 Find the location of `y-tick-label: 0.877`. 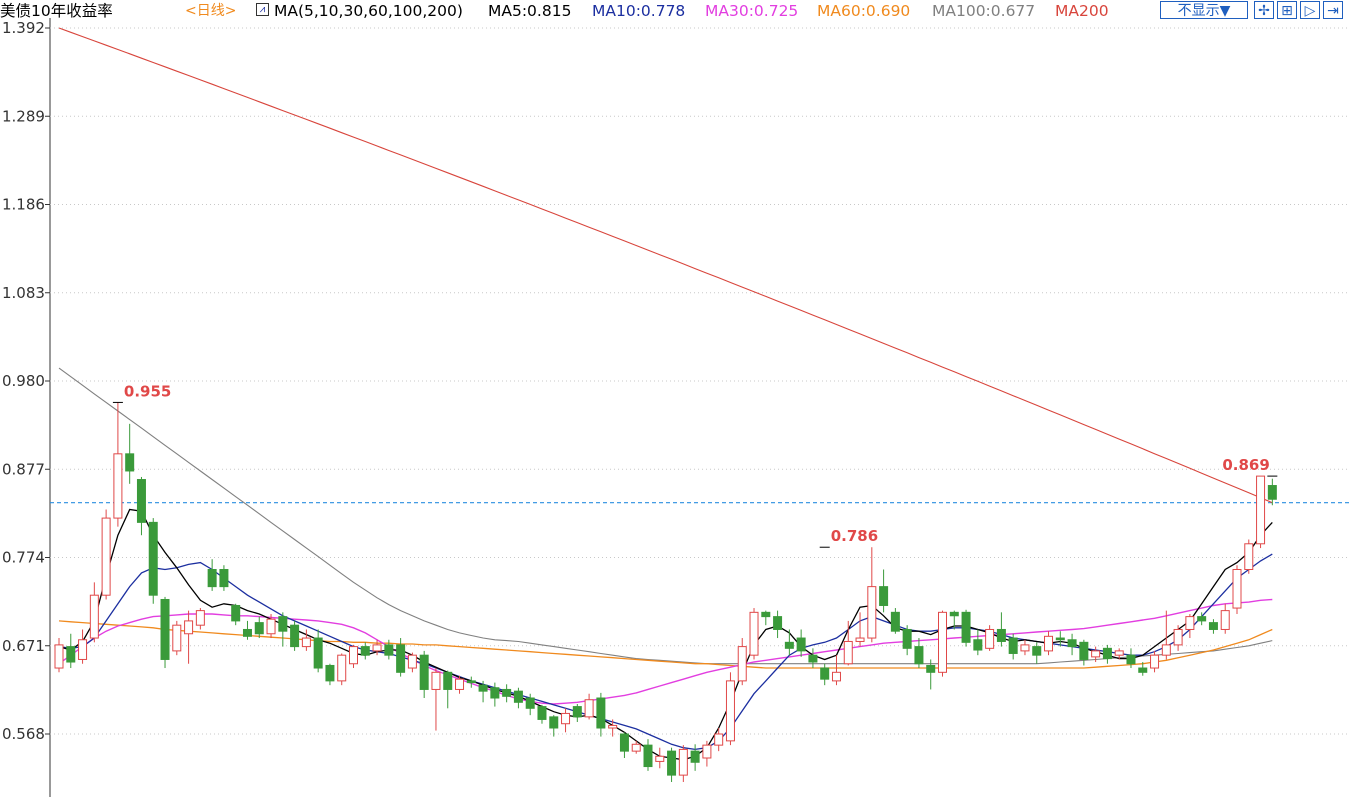

y-tick-label: 0.877 is located at coordinates (23, 469).